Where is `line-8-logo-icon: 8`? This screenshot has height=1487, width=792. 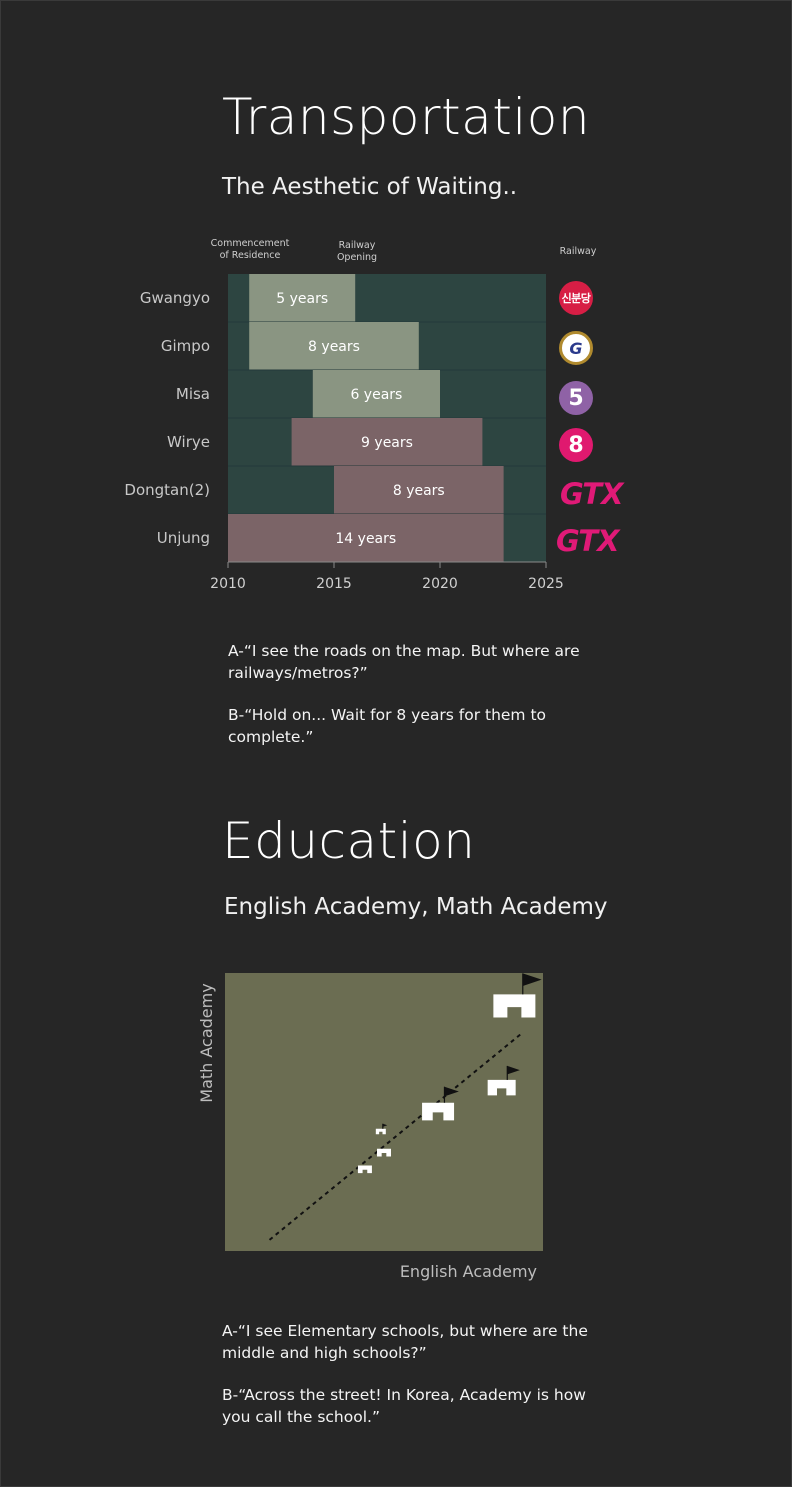 line-8-logo-icon: 8 is located at coordinates (576, 445).